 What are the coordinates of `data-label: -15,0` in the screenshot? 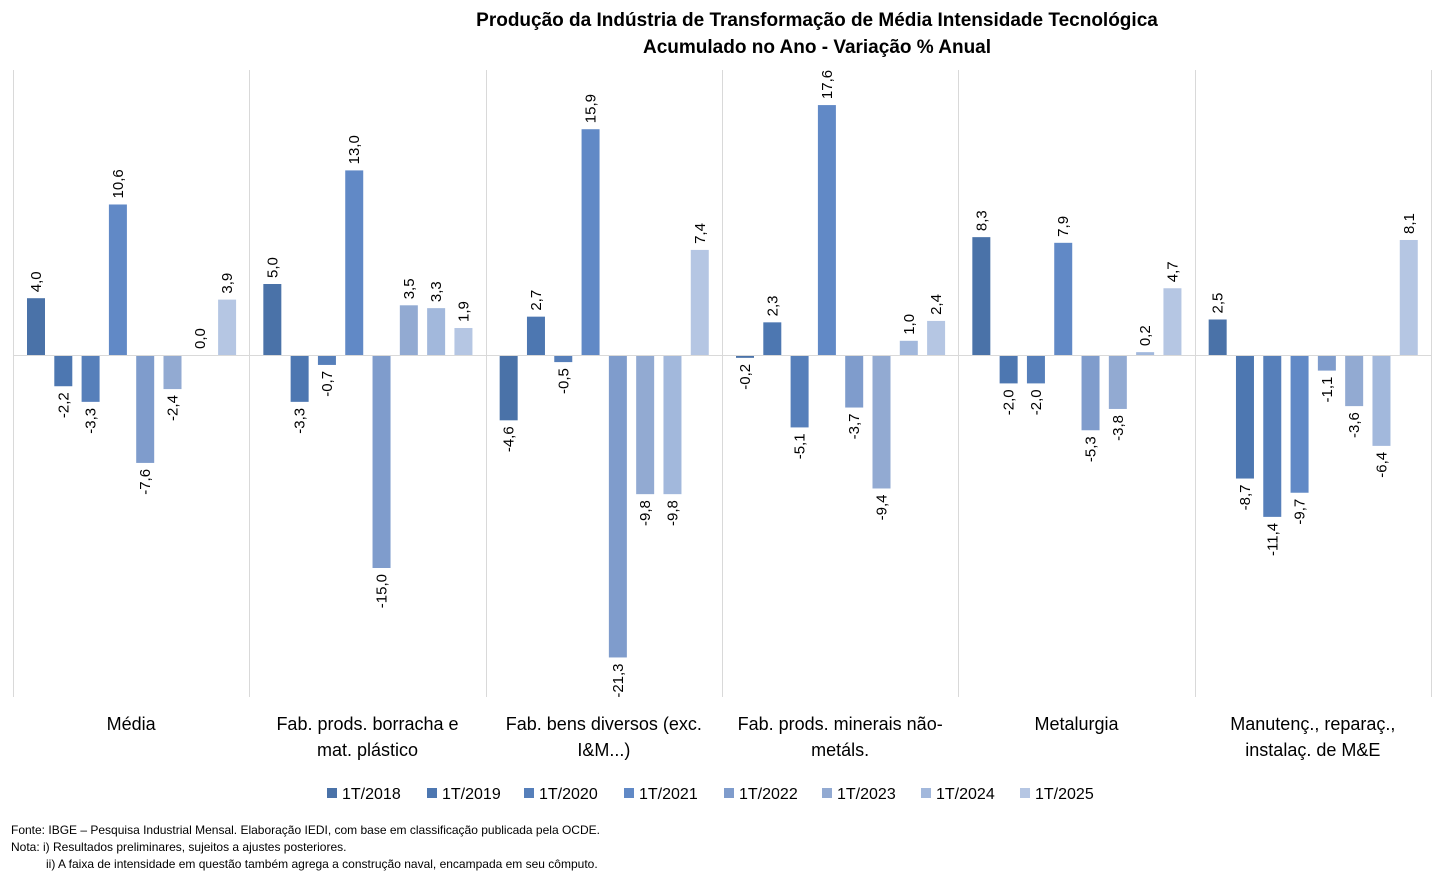 It's located at (382, 591).